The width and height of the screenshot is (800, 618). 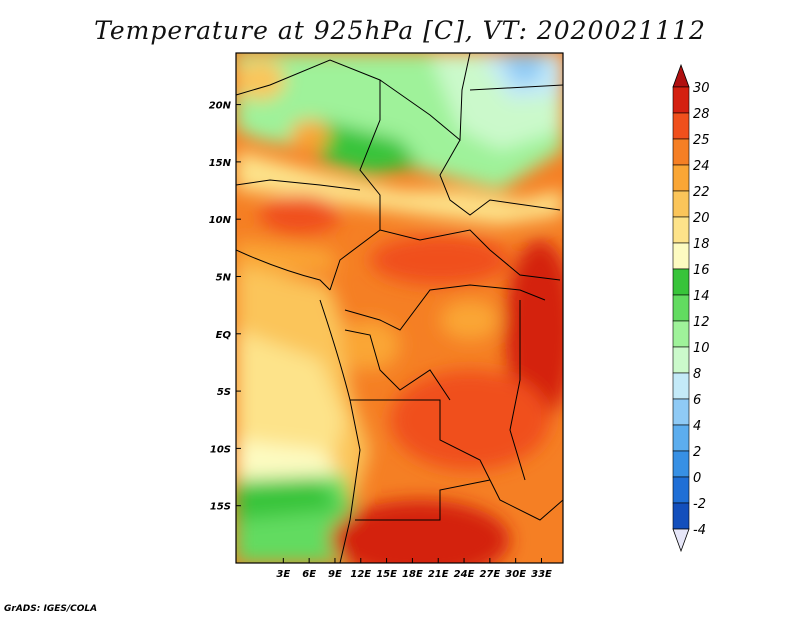 I want to click on colorbar-label: -2, so click(x=699, y=504).